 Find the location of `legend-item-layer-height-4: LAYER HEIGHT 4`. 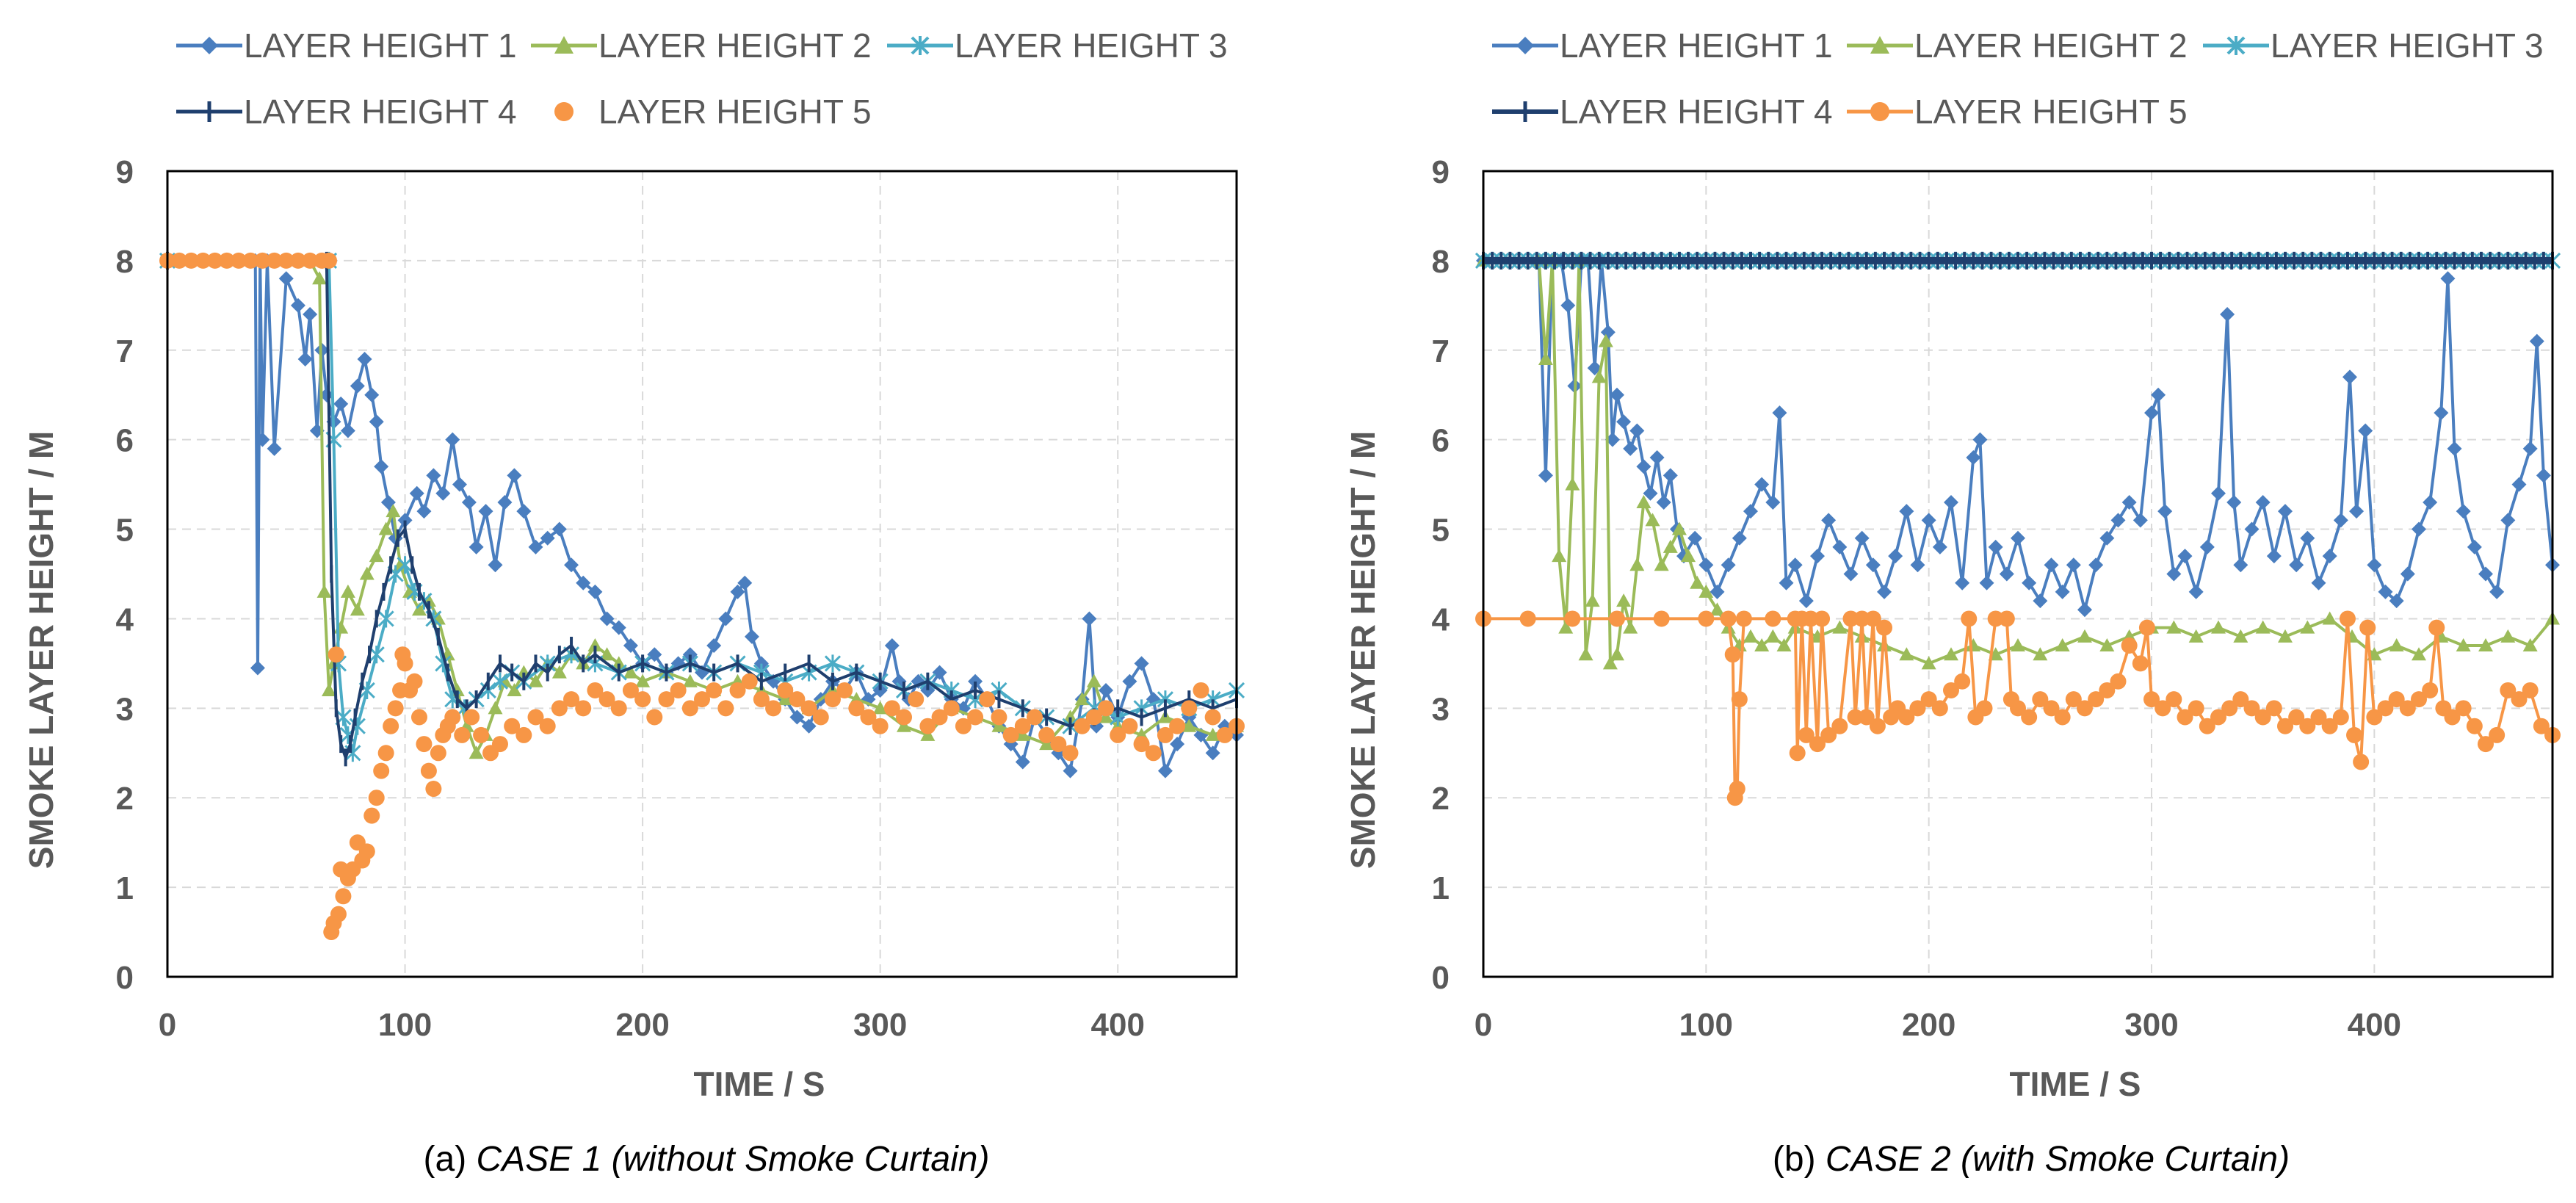

legend-item-layer-height-4: LAYER HEIGHT 4 is located at coordinates (346, 112).